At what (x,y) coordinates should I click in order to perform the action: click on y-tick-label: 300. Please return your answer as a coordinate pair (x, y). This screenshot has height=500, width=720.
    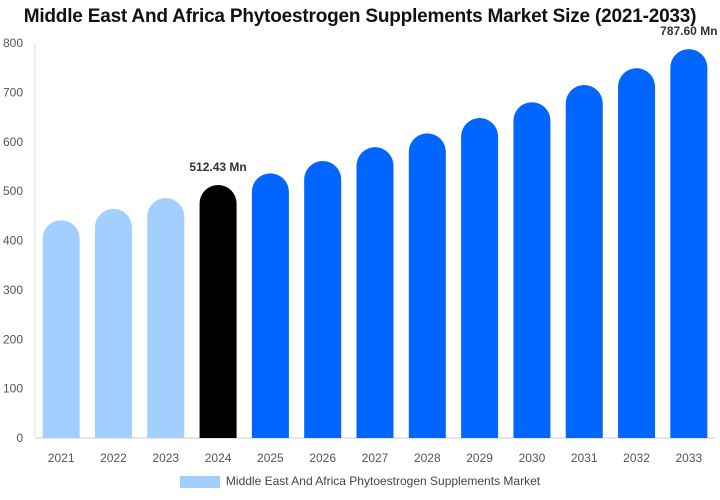
    Looking at the image, I should click on (13, 290).